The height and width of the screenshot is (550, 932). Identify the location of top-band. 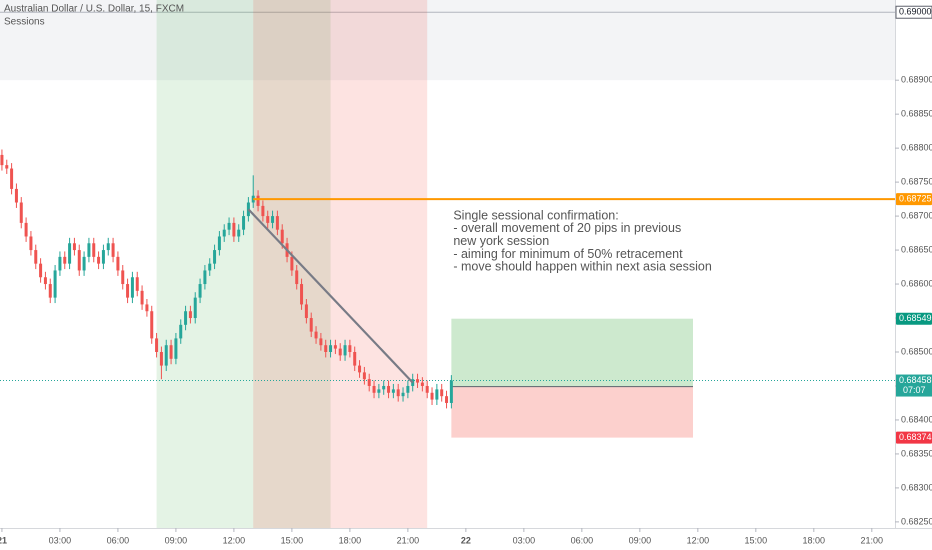
(447, 40).